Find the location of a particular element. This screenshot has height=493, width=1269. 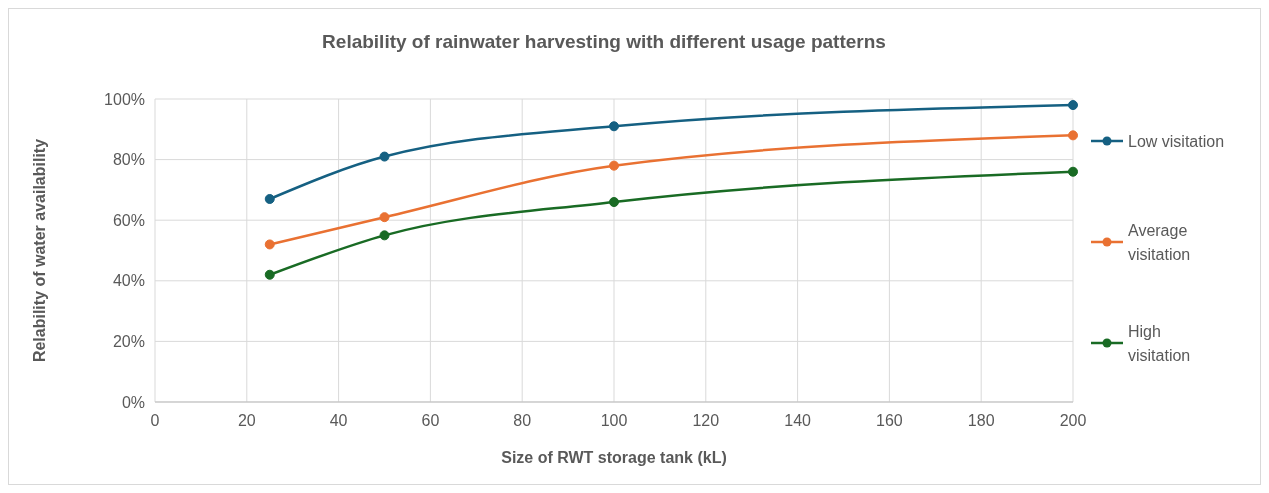

legend-label: Low visitation is located at coordinates (1176, 141).